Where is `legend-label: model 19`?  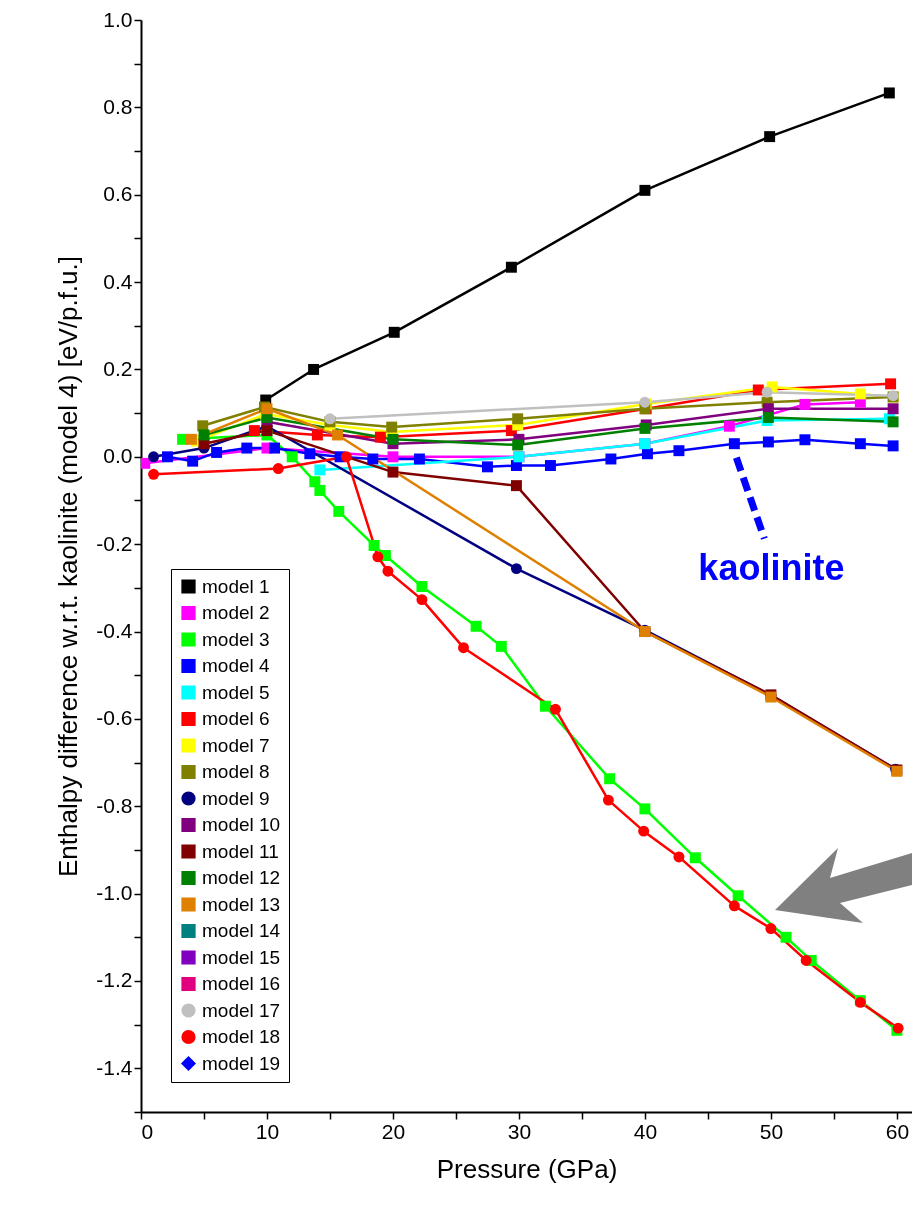 legend-label: model 19 is located at coordinates (241, 1063).